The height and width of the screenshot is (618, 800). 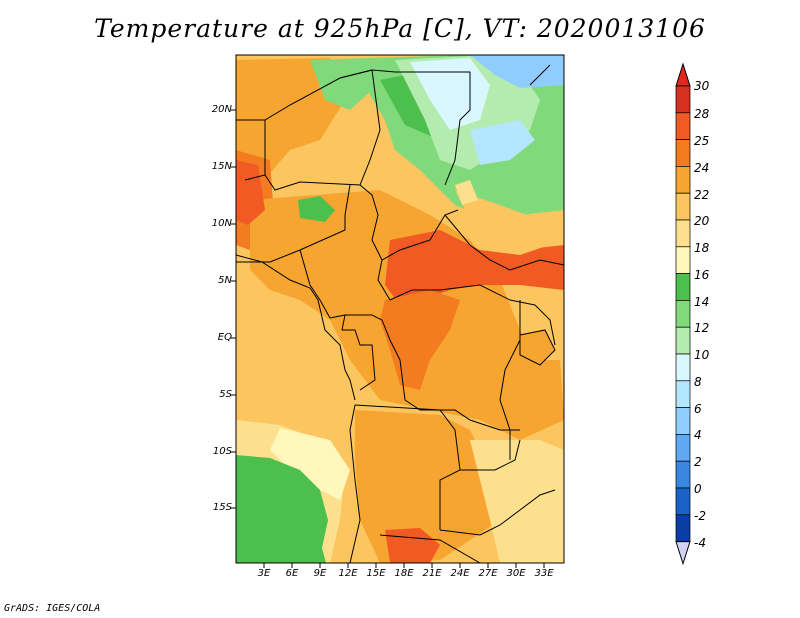 What do you see at coordinates (488, 573) in the screenshot?
I see `lon-label-27e: 27E` at bounding box center [488, 573].